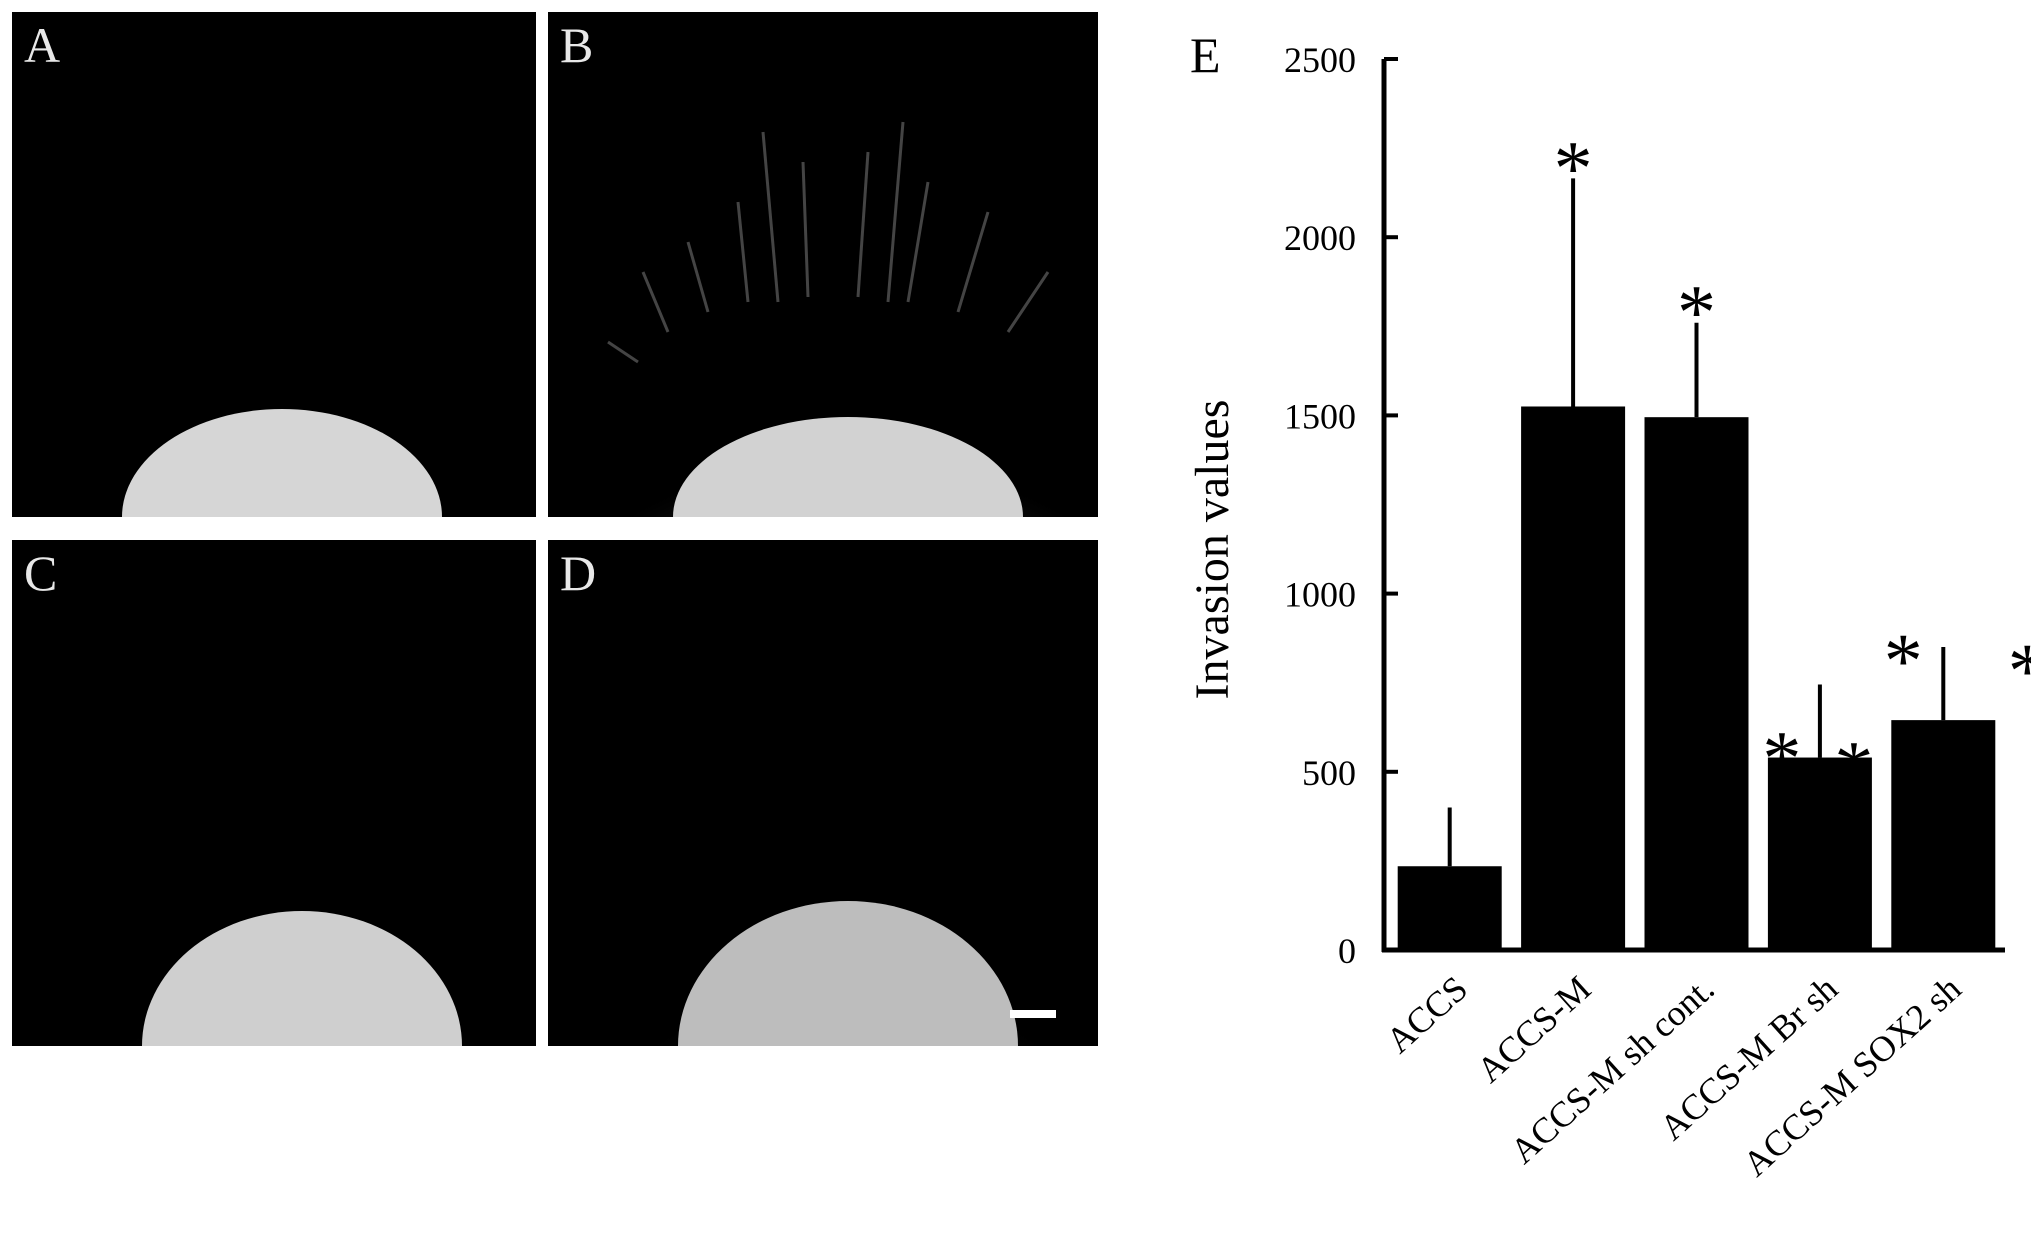 This screenshot has width=2031, height=1259. Describe the element at coordinates (274, 793) in the screenshot. I see `micrograph-panel-c: C` at that location.